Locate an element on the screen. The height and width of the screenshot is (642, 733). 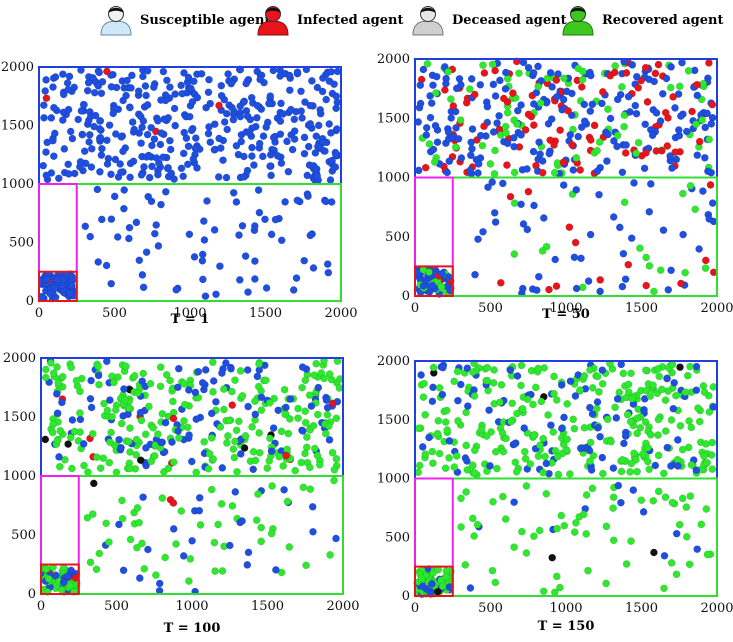
y-tick-label: 2000 is located at coordinates (393, 361).